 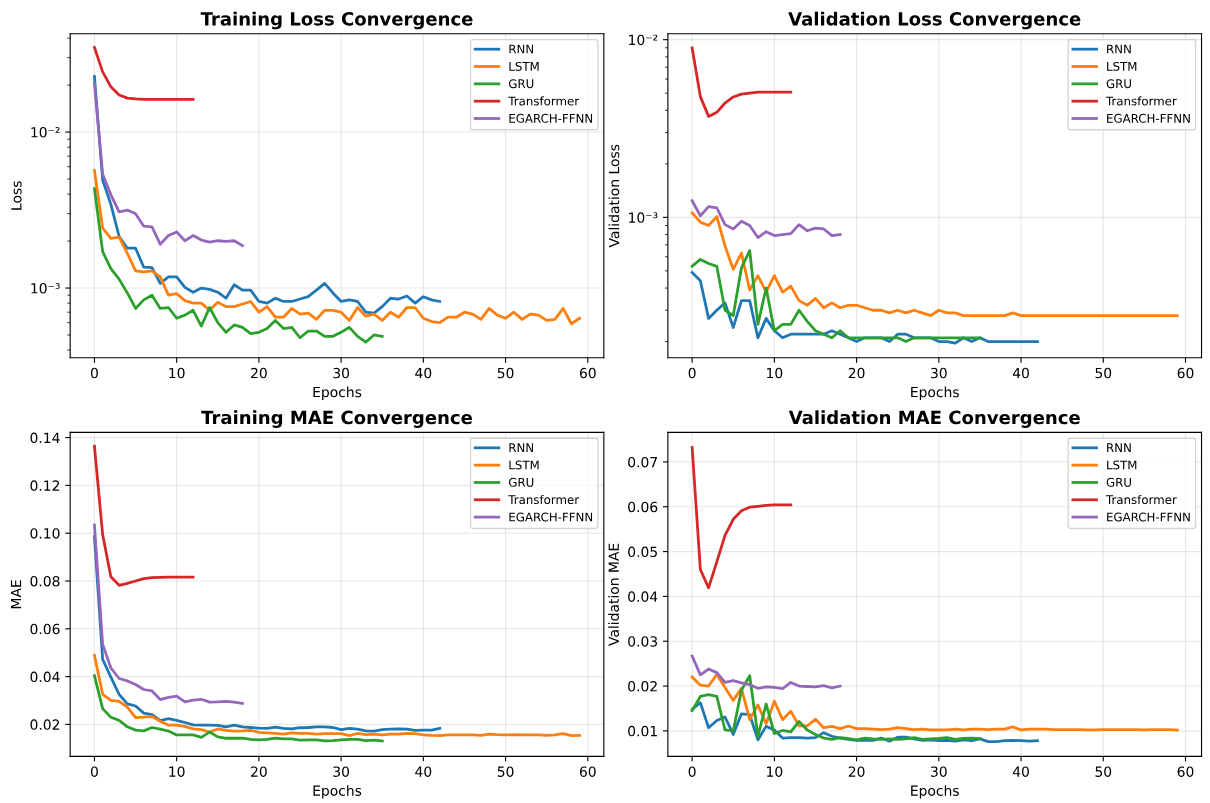 What do you see at coordinates (16, 195) in the screenshot?
I see `y-axis-title: Loss` at bounding box center [16, 195].